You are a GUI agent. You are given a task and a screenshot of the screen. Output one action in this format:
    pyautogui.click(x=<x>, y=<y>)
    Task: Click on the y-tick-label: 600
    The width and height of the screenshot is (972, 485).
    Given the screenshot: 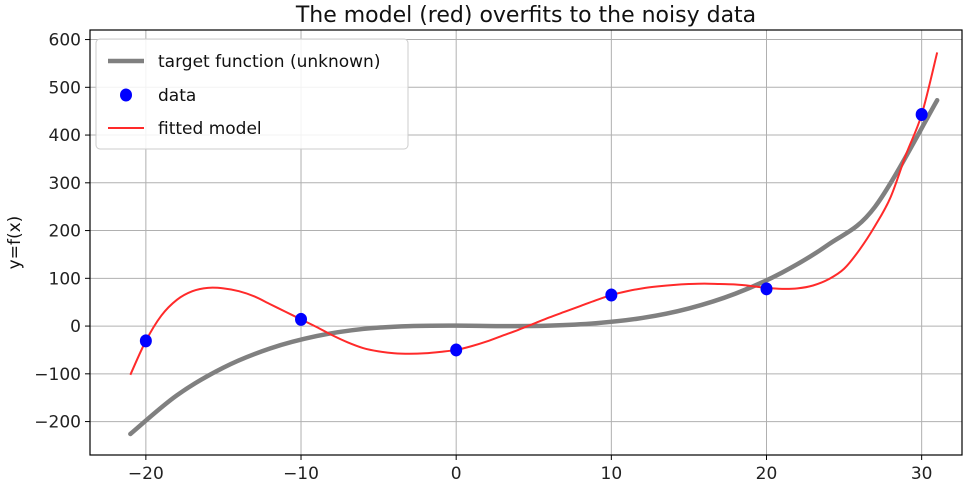 What is the action you would take?
    pyautogui.click(x=65, y=41)
    